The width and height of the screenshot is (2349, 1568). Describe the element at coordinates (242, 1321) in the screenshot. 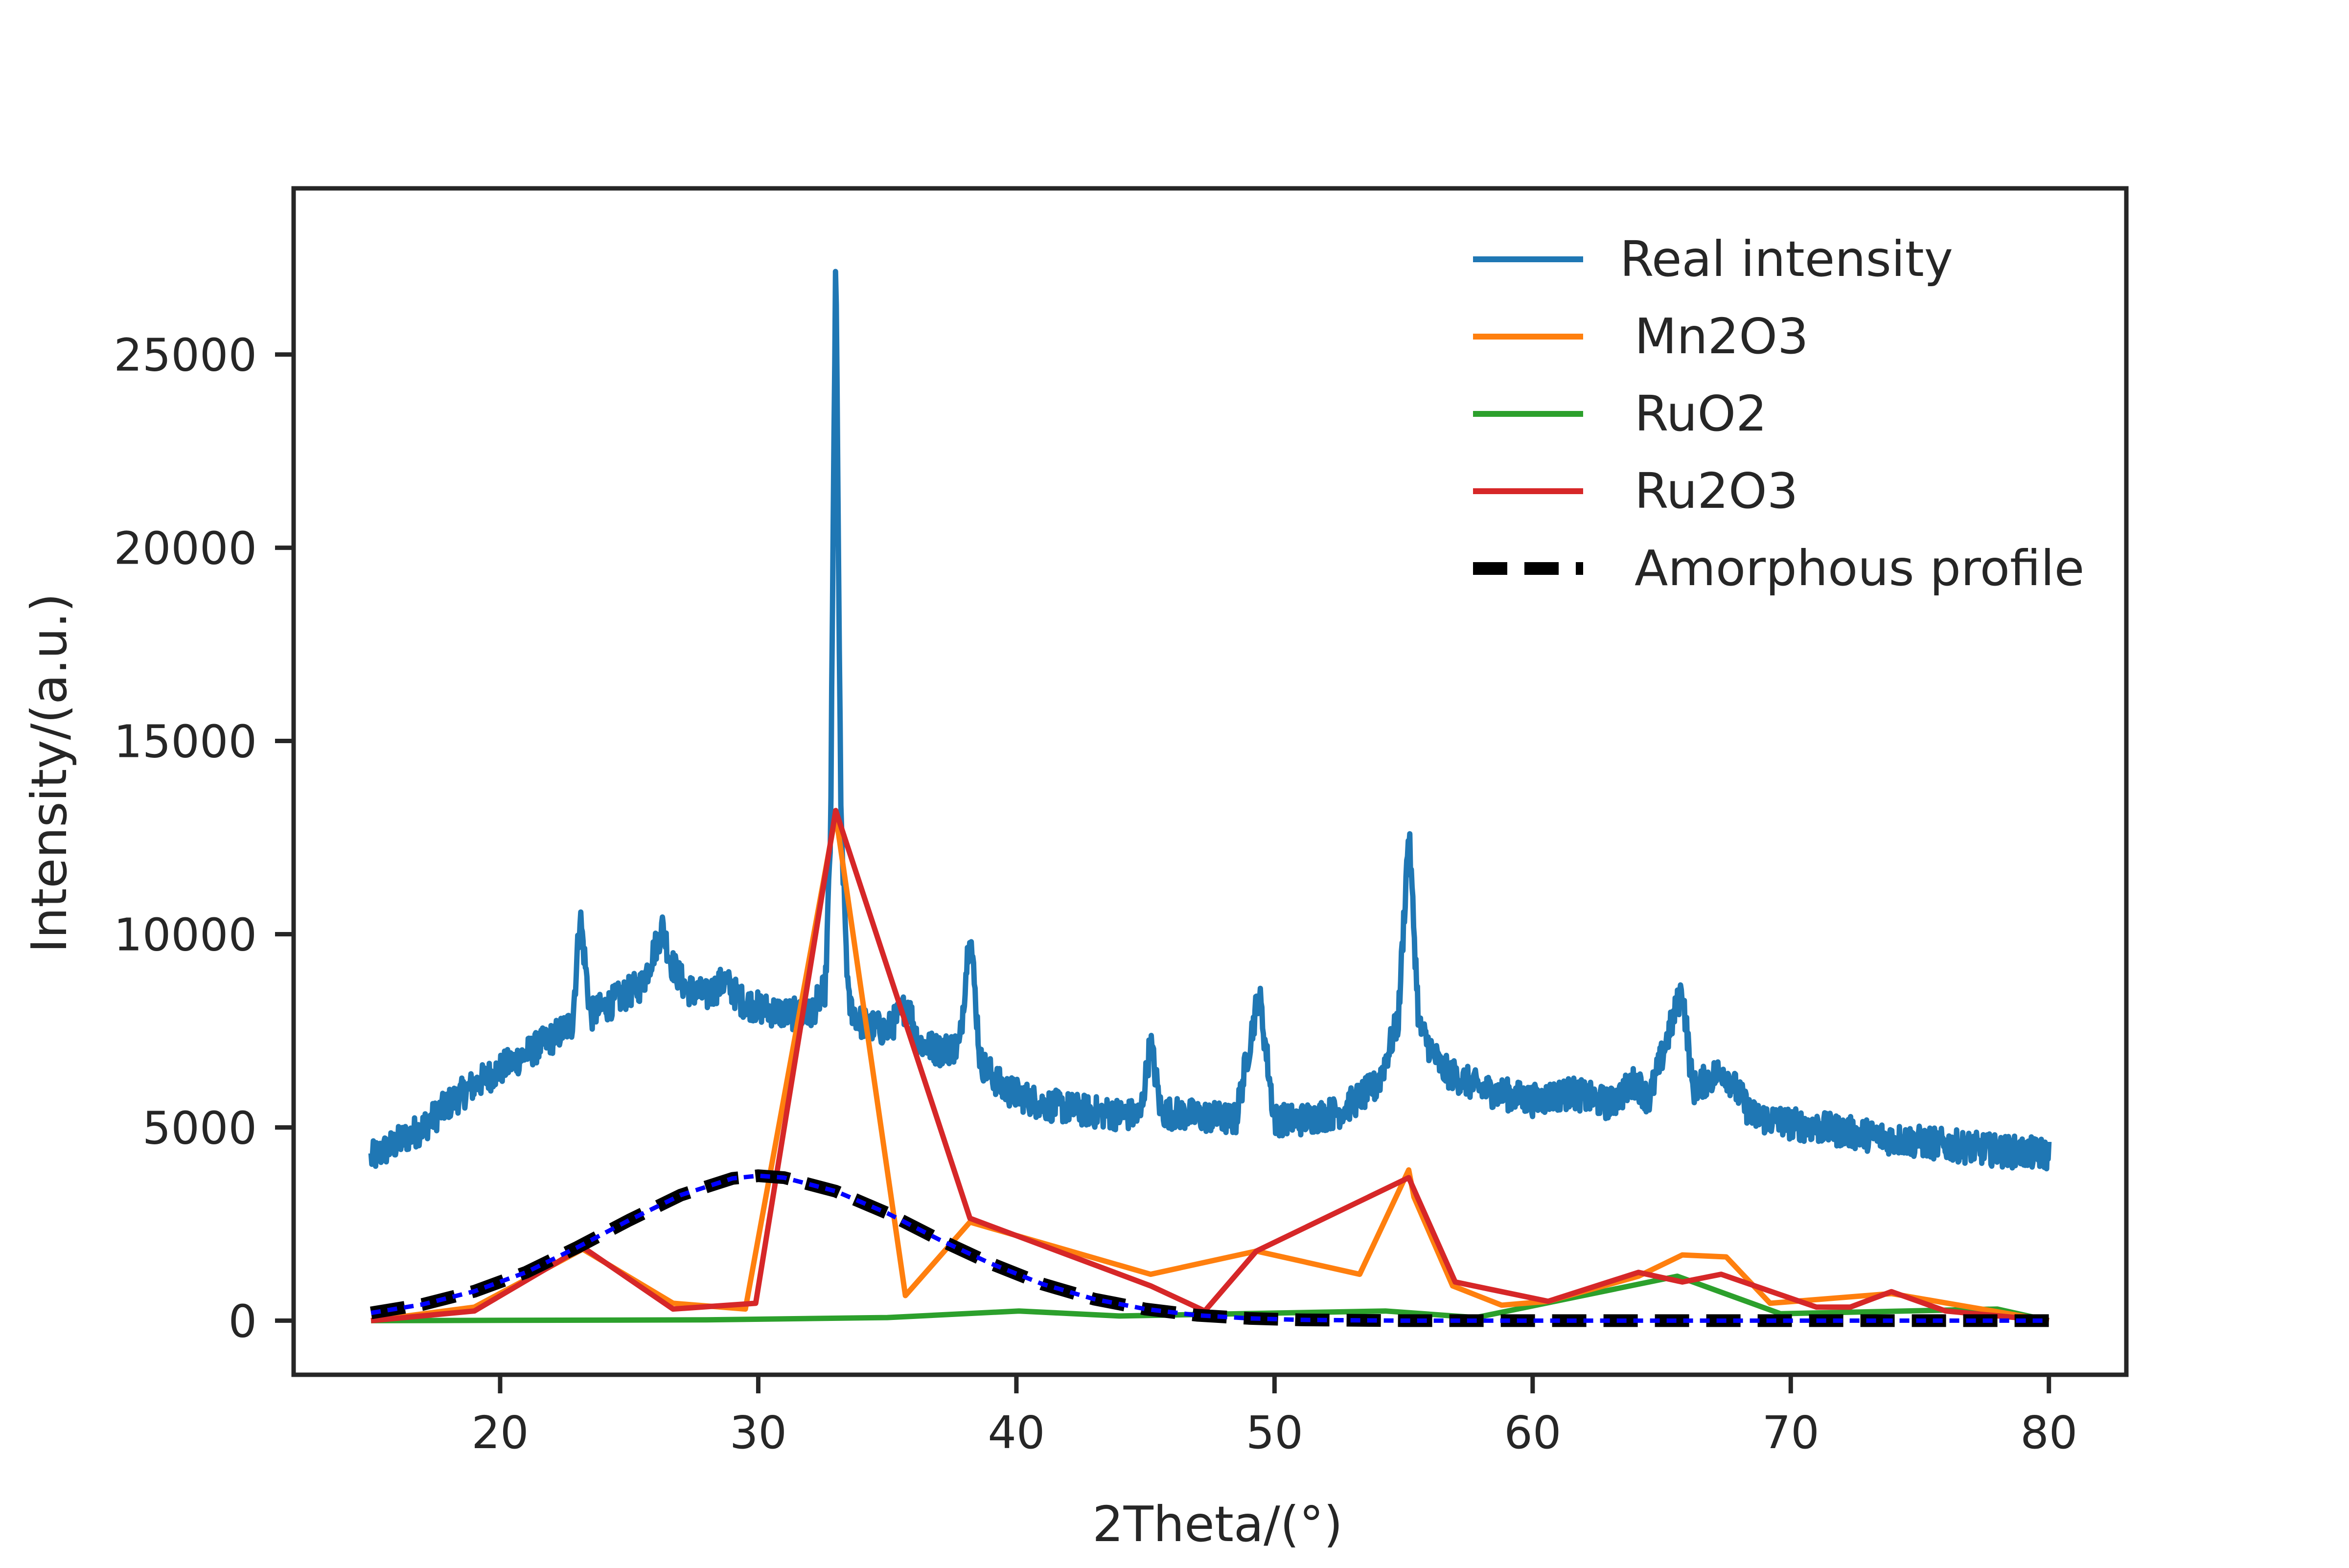

I see `y-tick-label: 0` at that location.